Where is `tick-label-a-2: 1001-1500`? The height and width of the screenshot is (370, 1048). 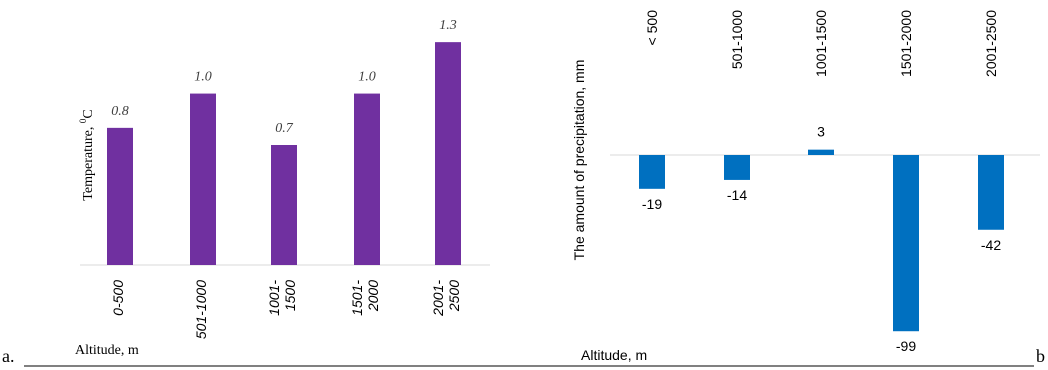
tick-label-a-2: 1001-1500 is located at coordinates (282, 298).